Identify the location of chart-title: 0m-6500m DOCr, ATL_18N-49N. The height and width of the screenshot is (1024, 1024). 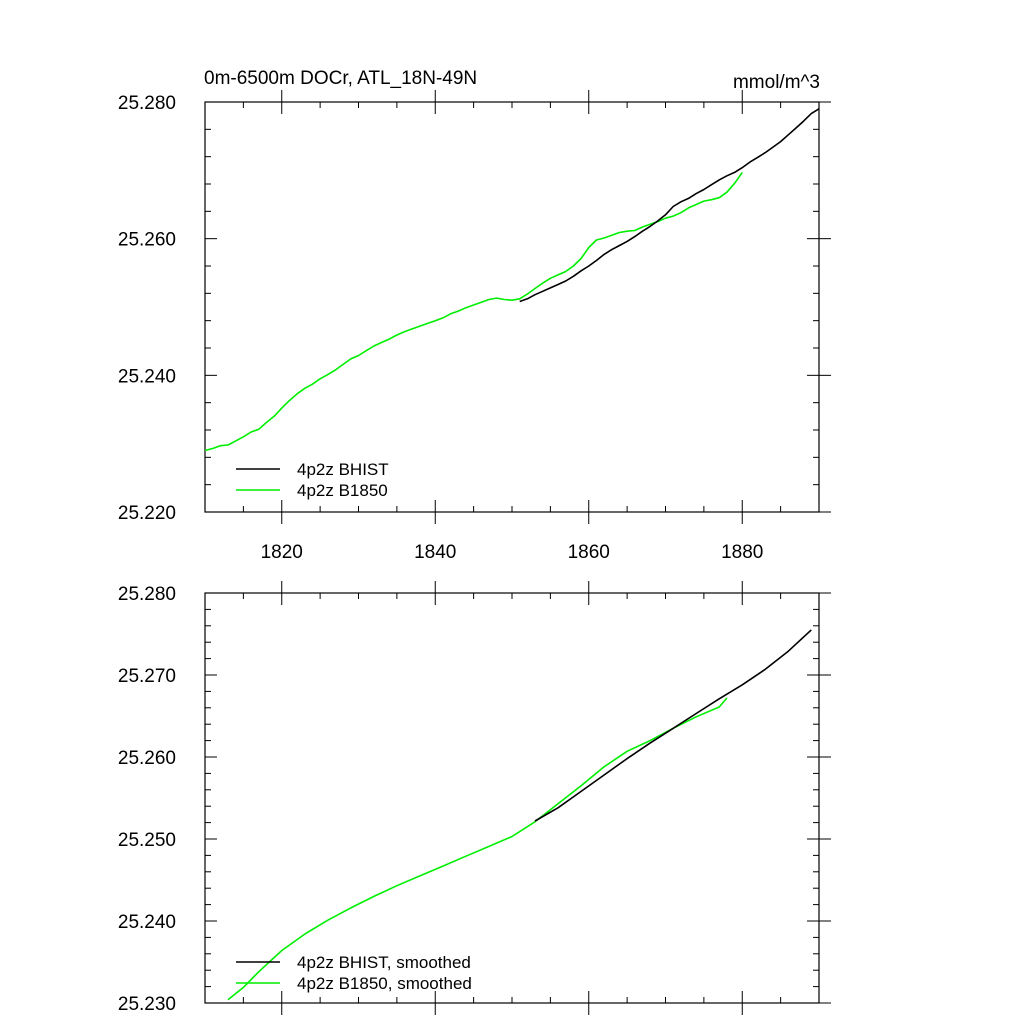
(340, 78).